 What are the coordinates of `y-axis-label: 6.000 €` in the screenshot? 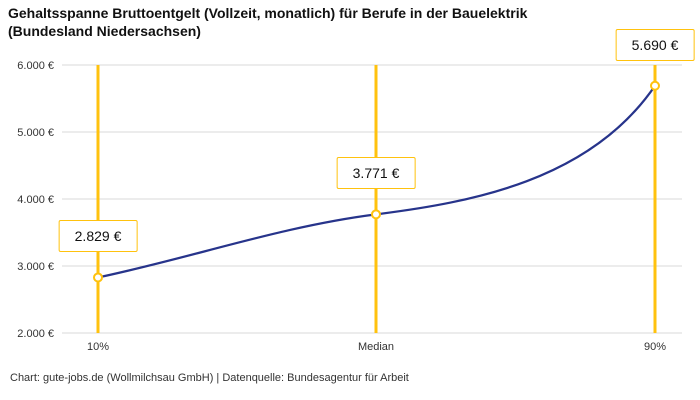 It's located at (35, 66).